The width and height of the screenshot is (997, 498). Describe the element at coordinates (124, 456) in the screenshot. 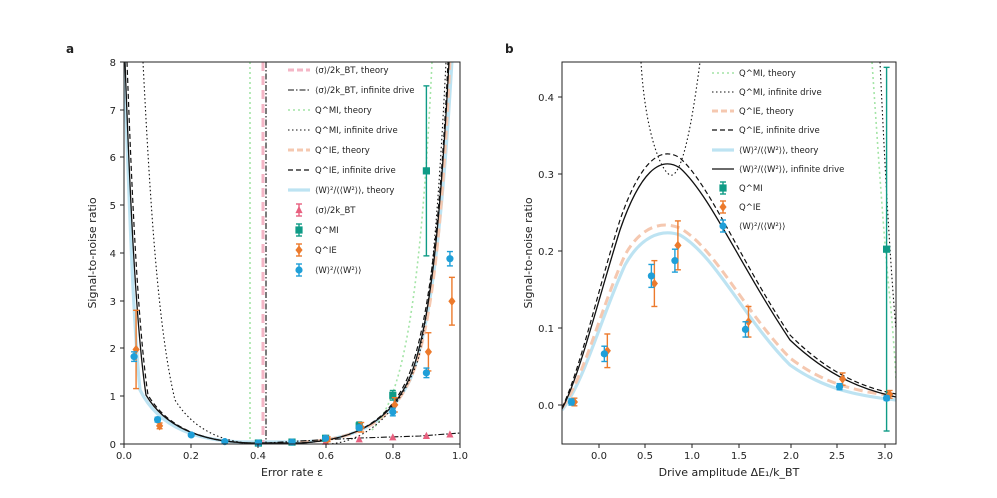

I see `a-xtick-0: 0.0` at that location.